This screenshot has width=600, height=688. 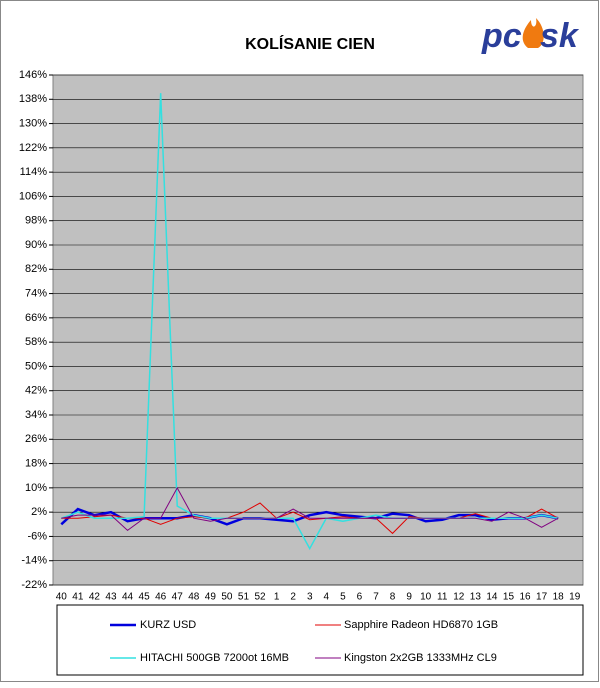 I want to click on y-tick-label: 34%, so click(x=36, y=415).